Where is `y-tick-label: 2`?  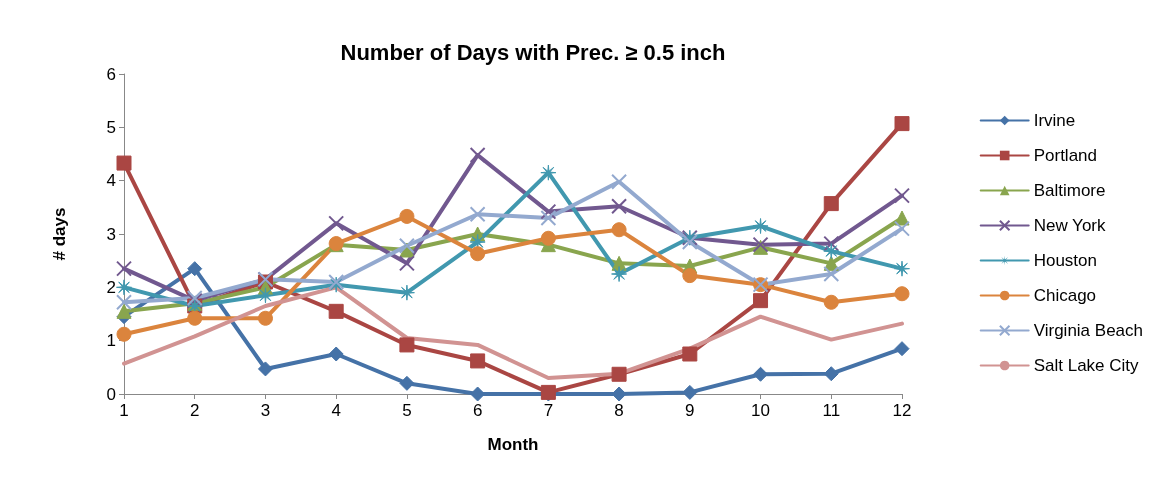 y-tick-label: 2 is located at coordinates (111, 287).